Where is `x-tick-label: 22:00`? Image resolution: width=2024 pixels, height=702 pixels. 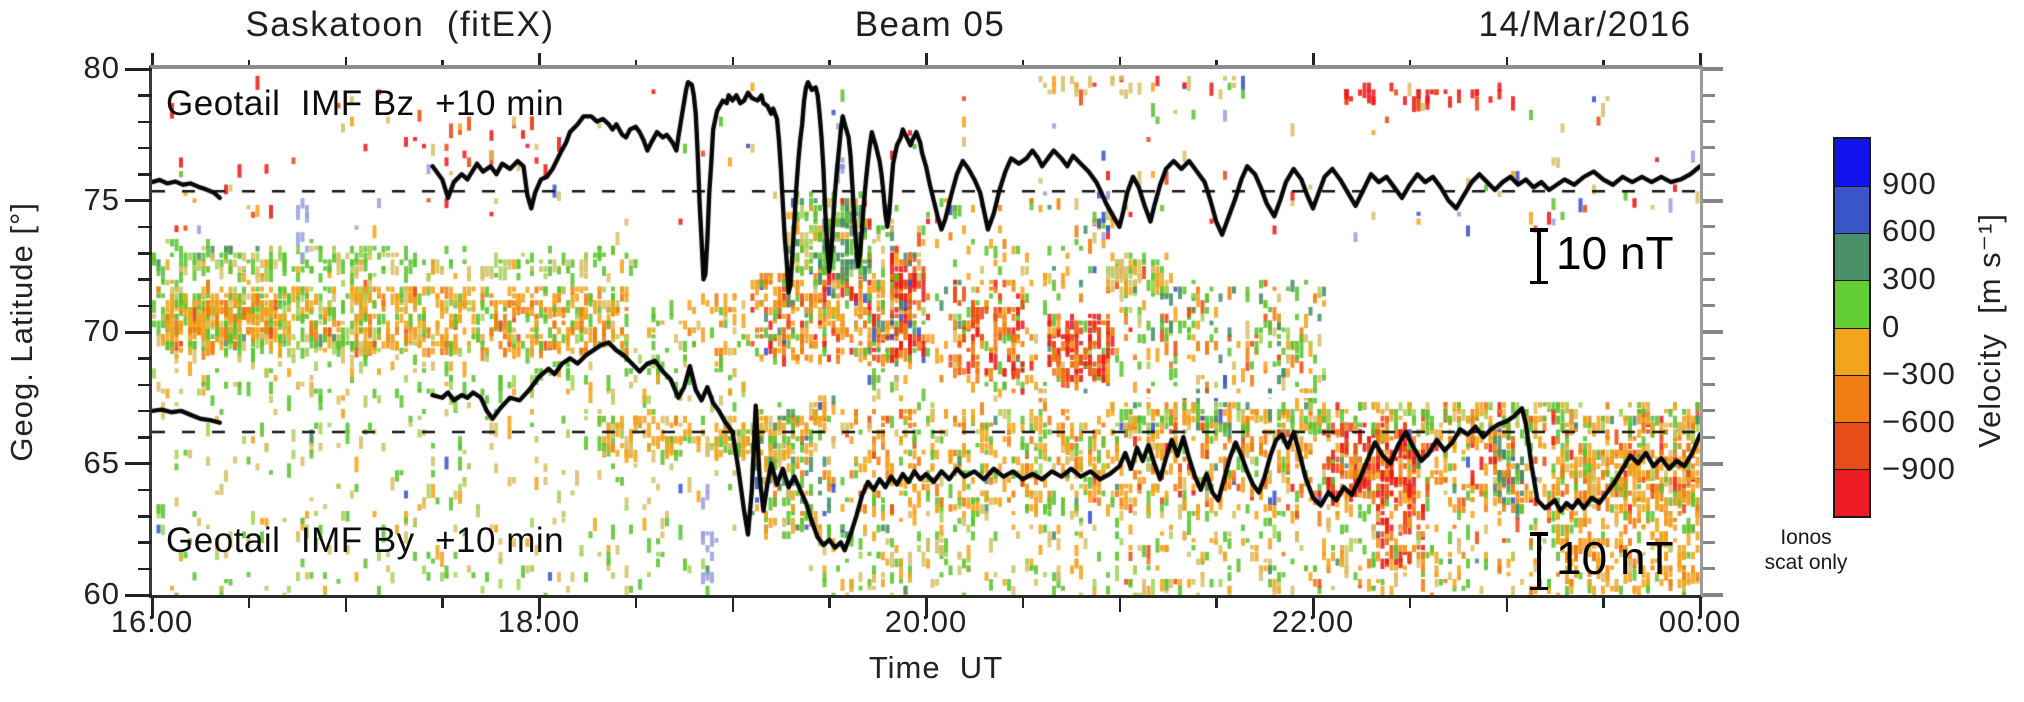 x-tick-label: 22:00 is located at coordinates (1313, 621).